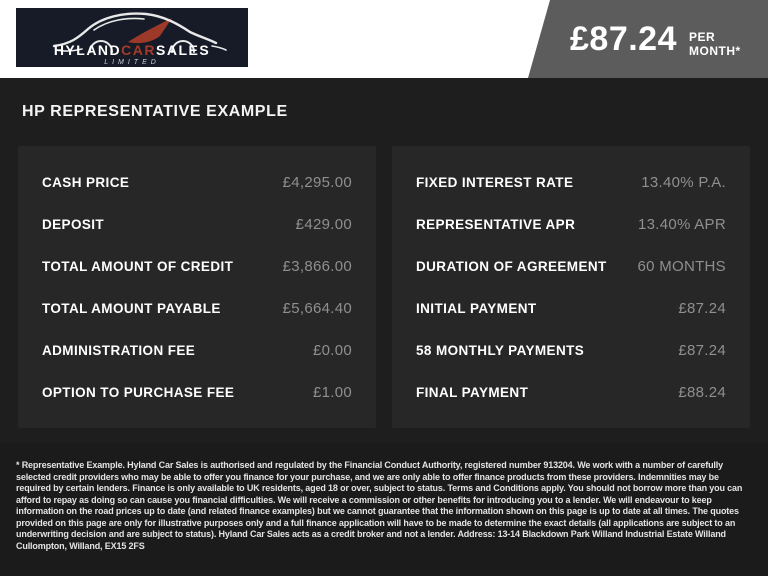 The image size is (768, 576). What do you see at coordinates (138, 266) in the screenshot?
I see `finance-row-label: TOTAL AMOUNT OF CREDIT` at bounding box center [138, 266].